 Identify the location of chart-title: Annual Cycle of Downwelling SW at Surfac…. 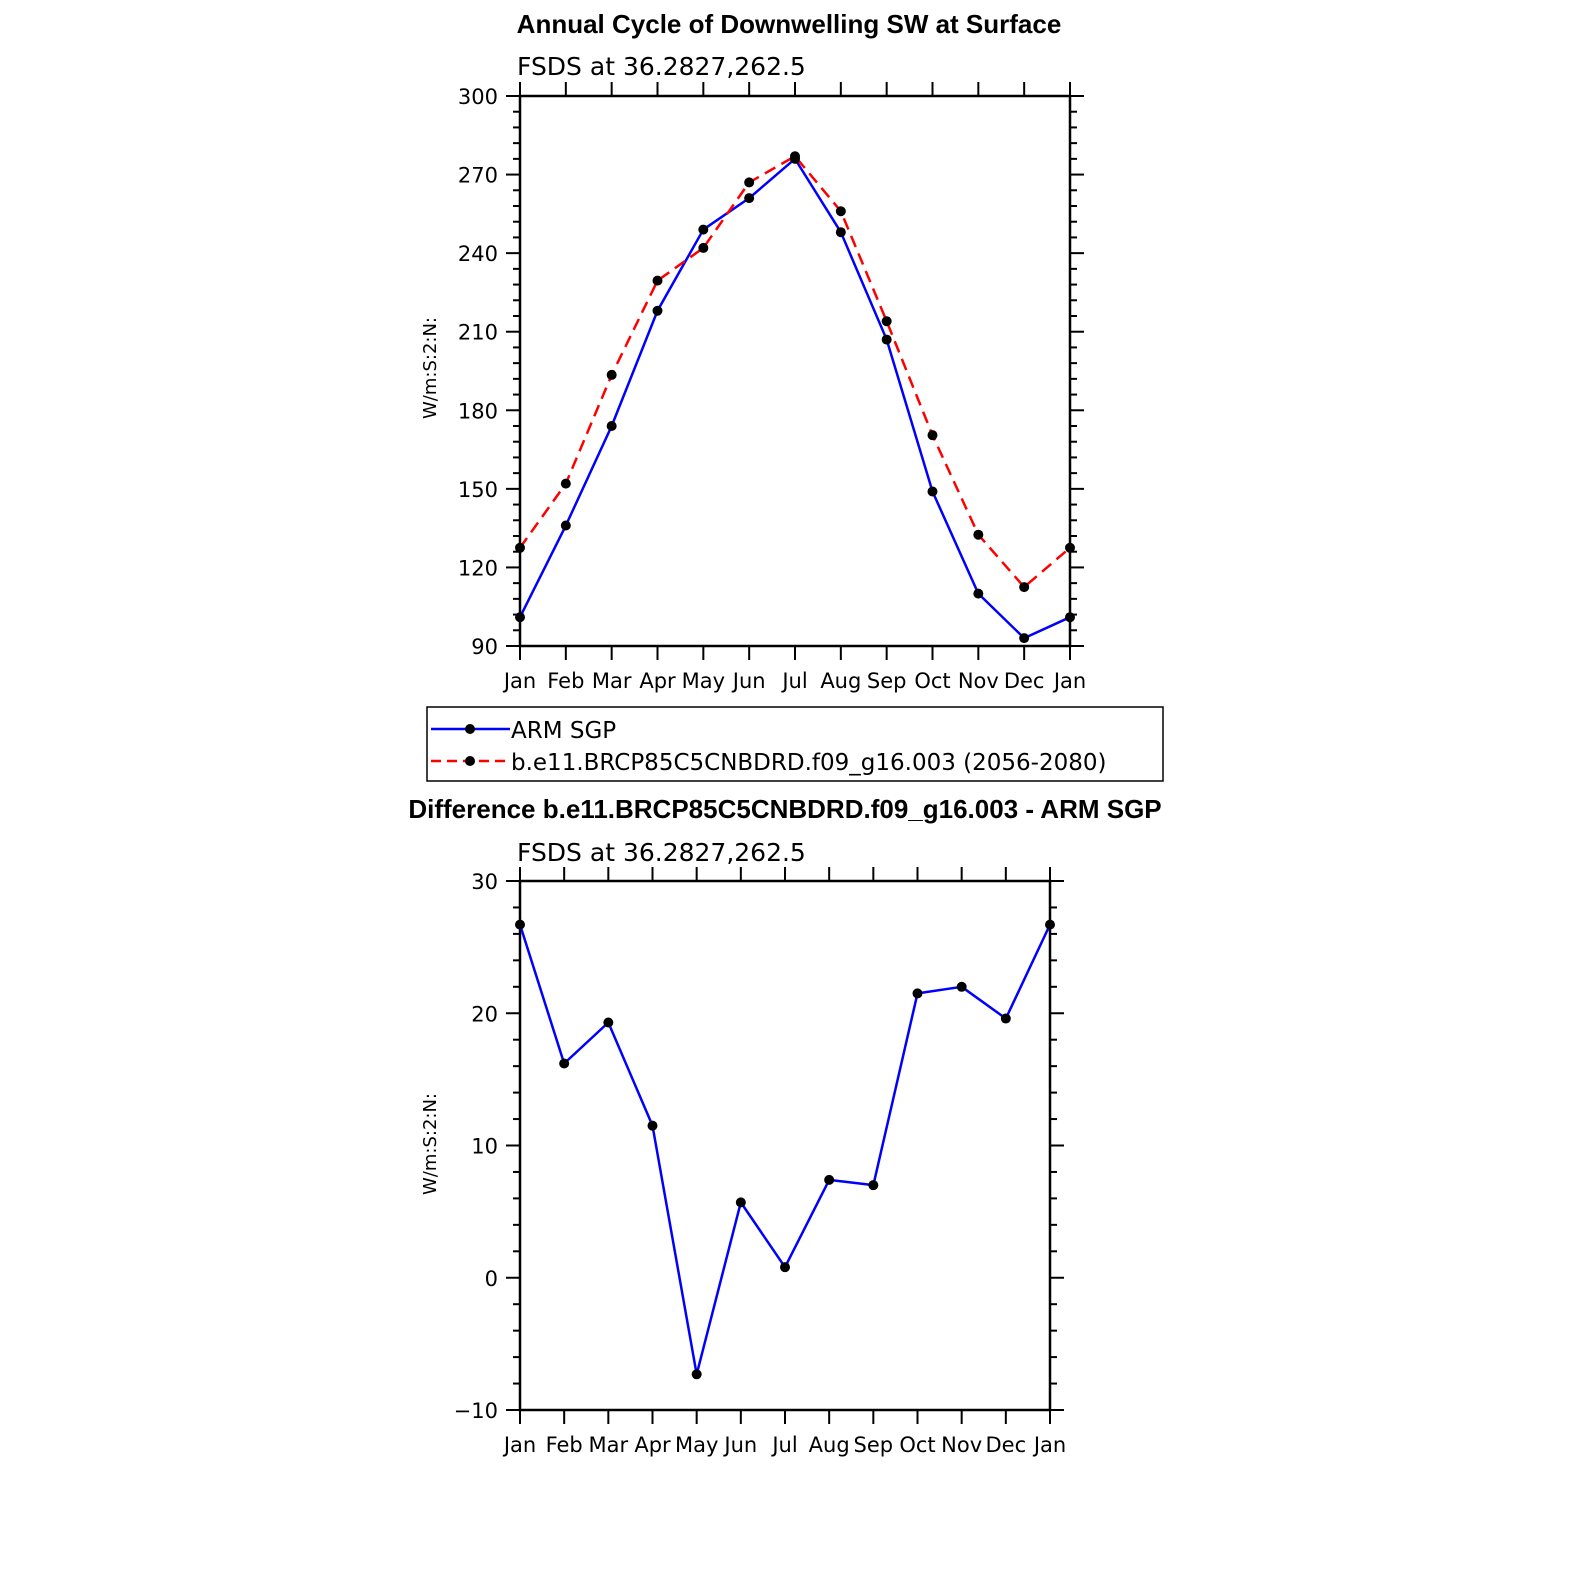
(789, 24).